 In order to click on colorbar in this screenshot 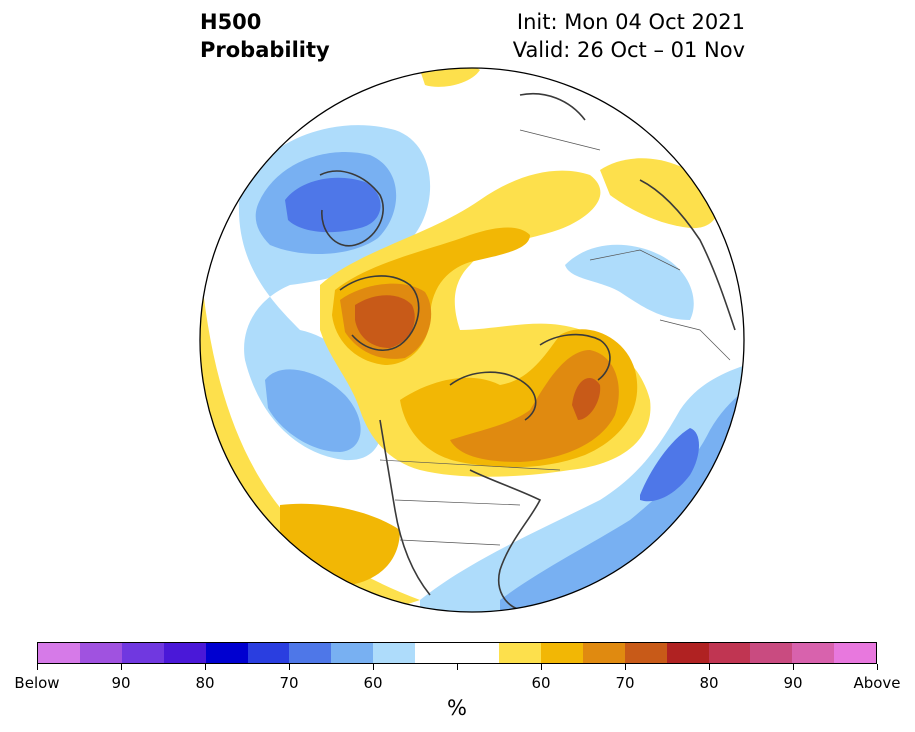, I will do `click(457, 653)`.